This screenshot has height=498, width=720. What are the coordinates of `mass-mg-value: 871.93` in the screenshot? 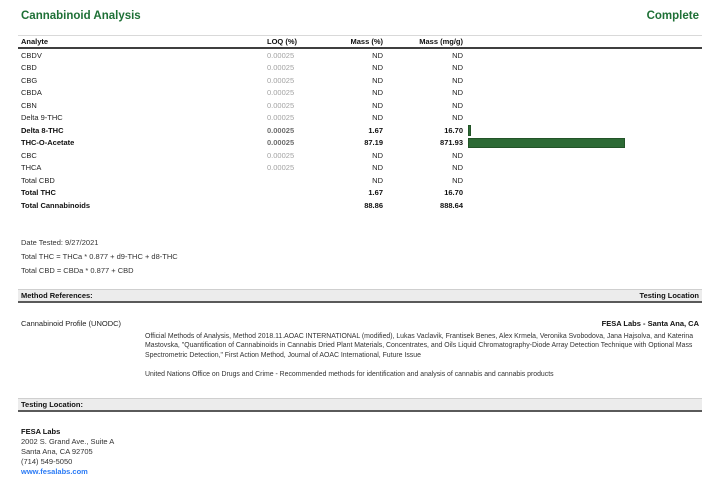 It's located at (451, 143).